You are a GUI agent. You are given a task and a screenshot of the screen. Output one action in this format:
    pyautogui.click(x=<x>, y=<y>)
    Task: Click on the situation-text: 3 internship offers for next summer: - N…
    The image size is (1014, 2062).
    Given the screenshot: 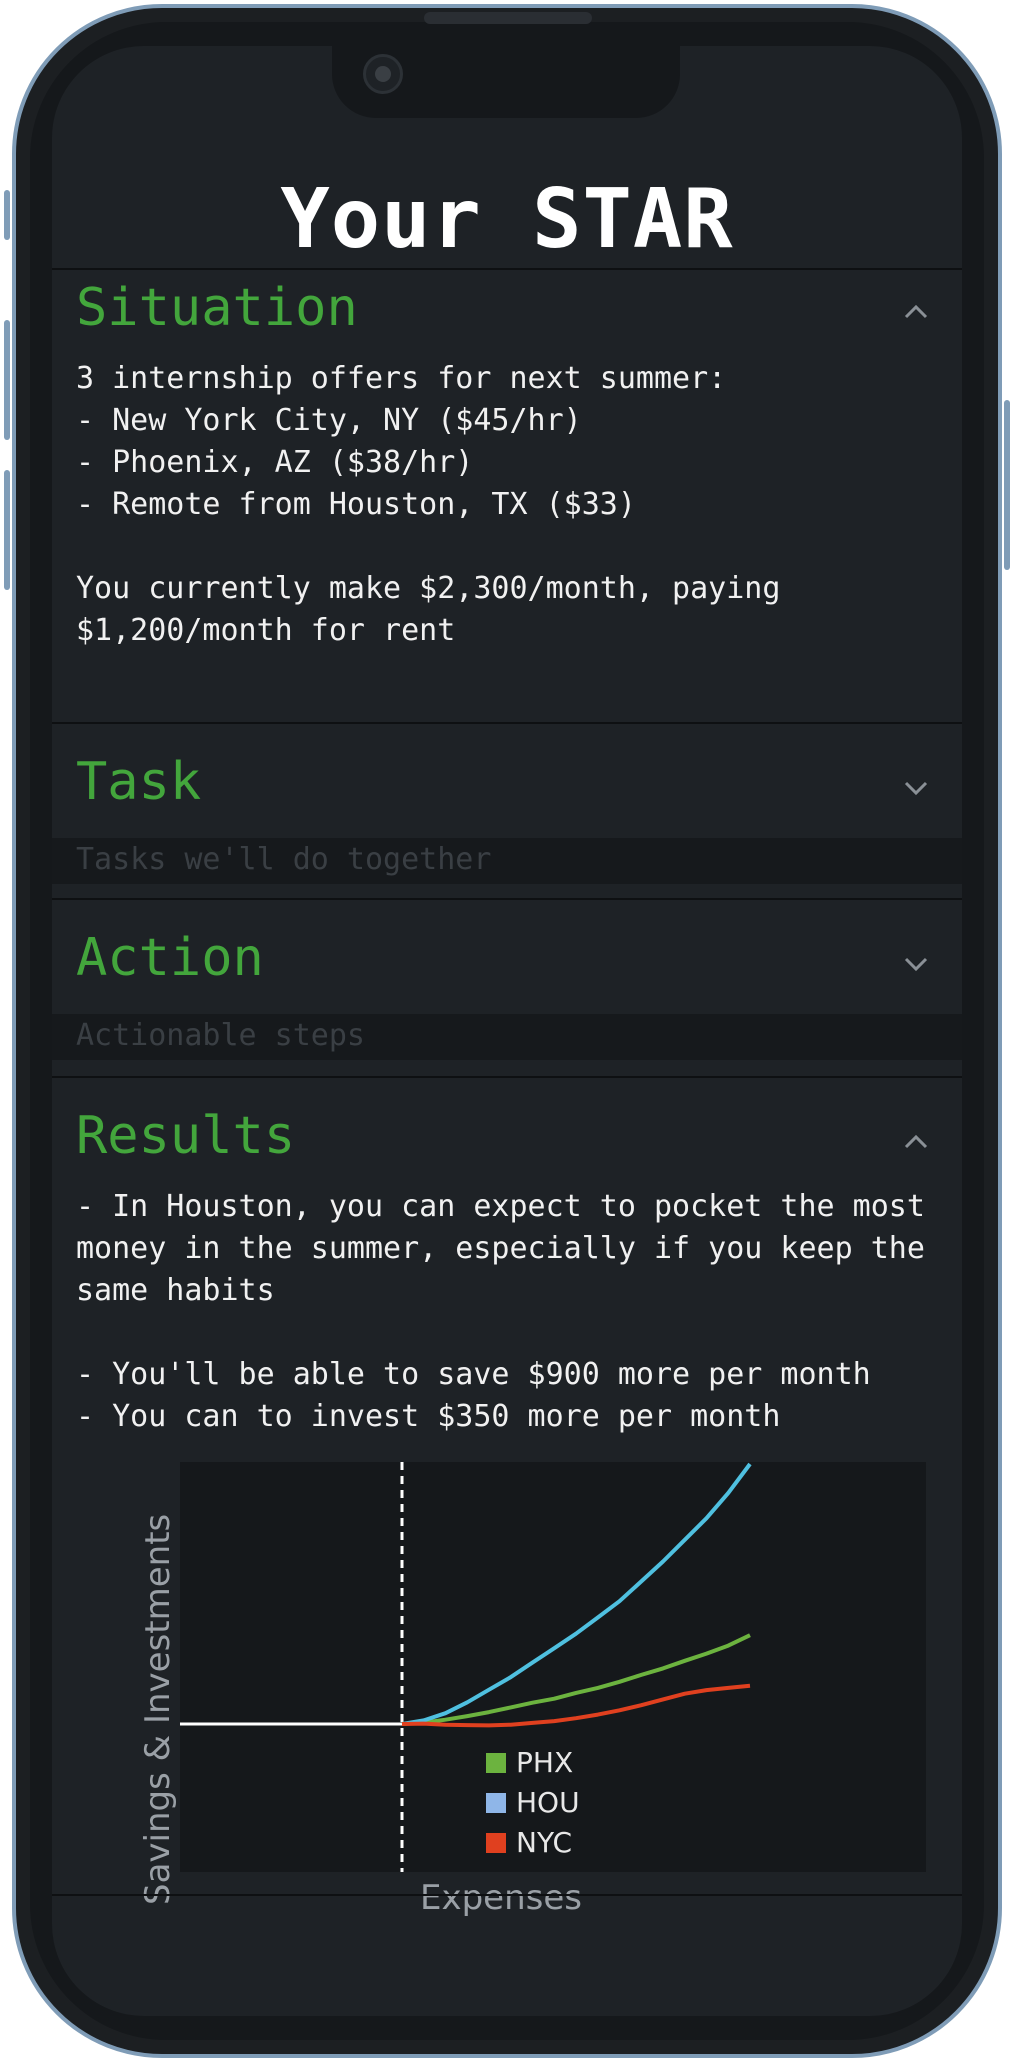 What is the action you would take?
    pyautogui.click(x=428, y=504)
    